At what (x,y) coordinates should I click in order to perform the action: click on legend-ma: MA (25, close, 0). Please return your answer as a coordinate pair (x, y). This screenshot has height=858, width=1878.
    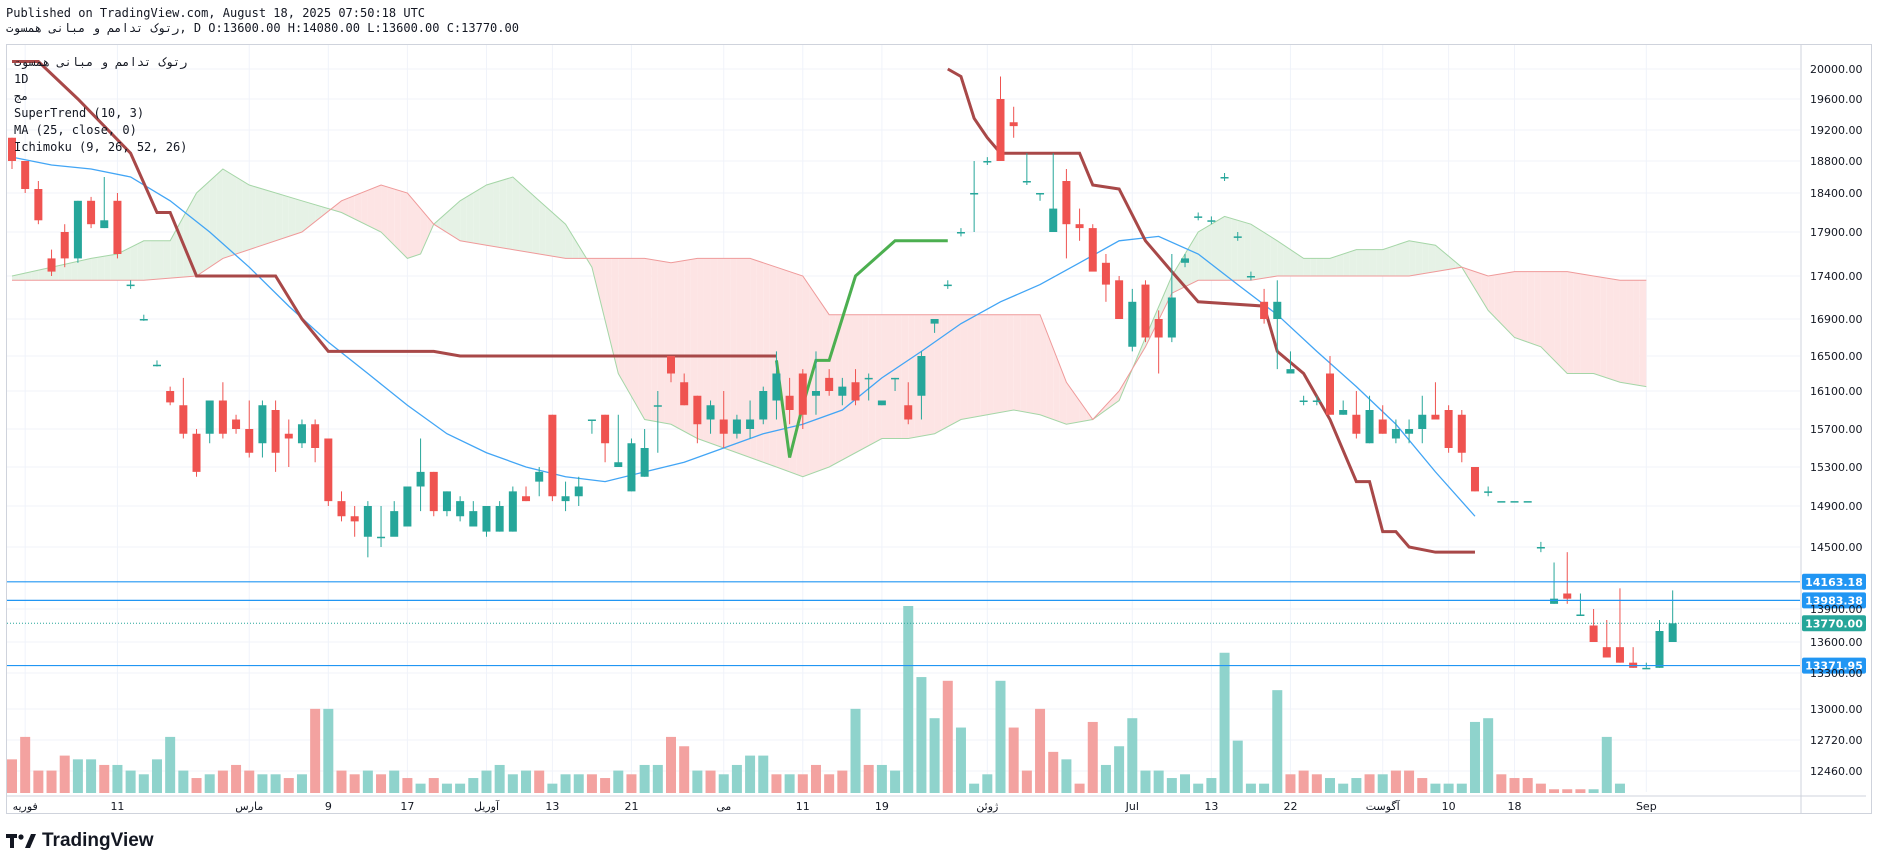
    Looking at the image, I should click on (75, 130).